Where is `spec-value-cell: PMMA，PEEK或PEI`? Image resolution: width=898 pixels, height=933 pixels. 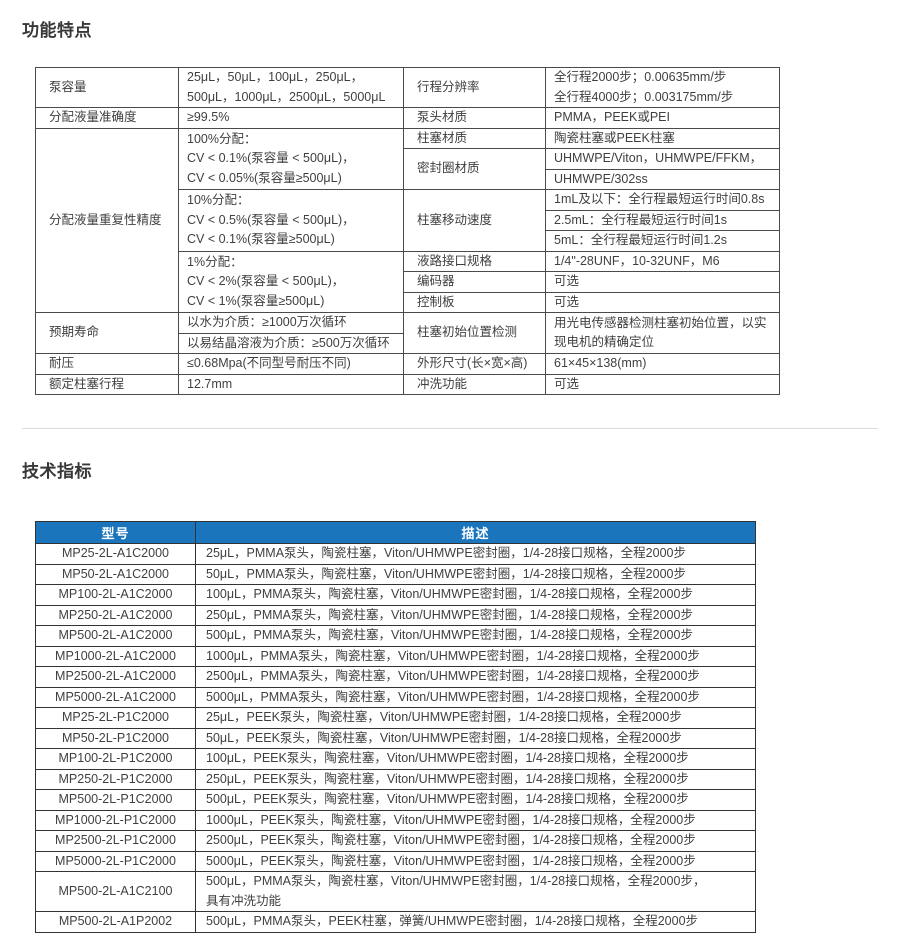 spec-value-cell: PMMA，PEEK或PEI is located at coordinates (662, 118).